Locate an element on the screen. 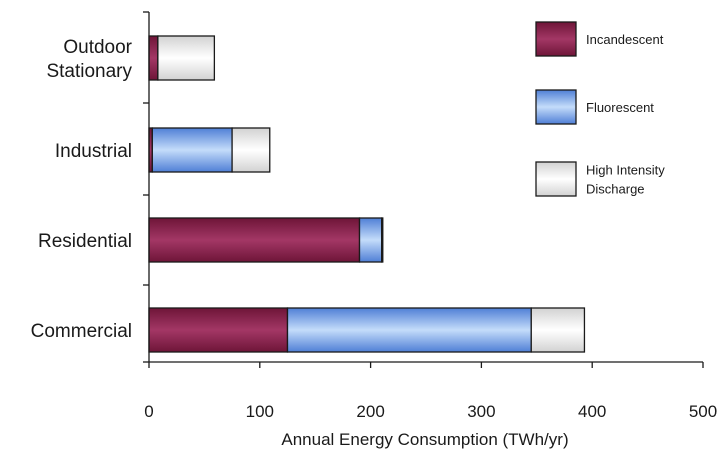  x-tick-label: 500 is located at coordinates (703, 411).